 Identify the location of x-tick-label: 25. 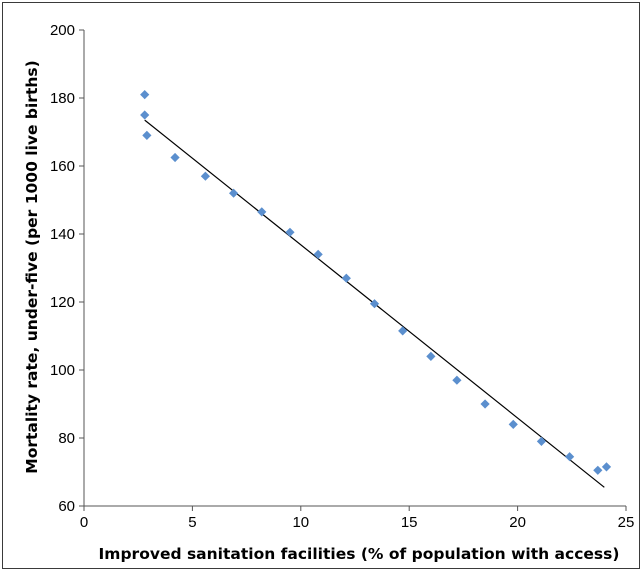
(626, 522).